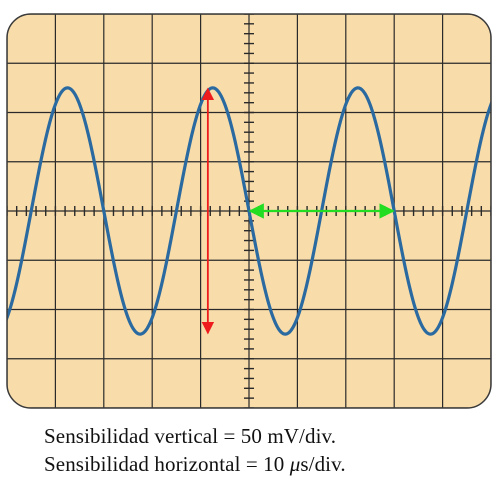 The width and height of the screenshot is (498, 485). I want to click on micro-symbol: μ, so click(295, 464).